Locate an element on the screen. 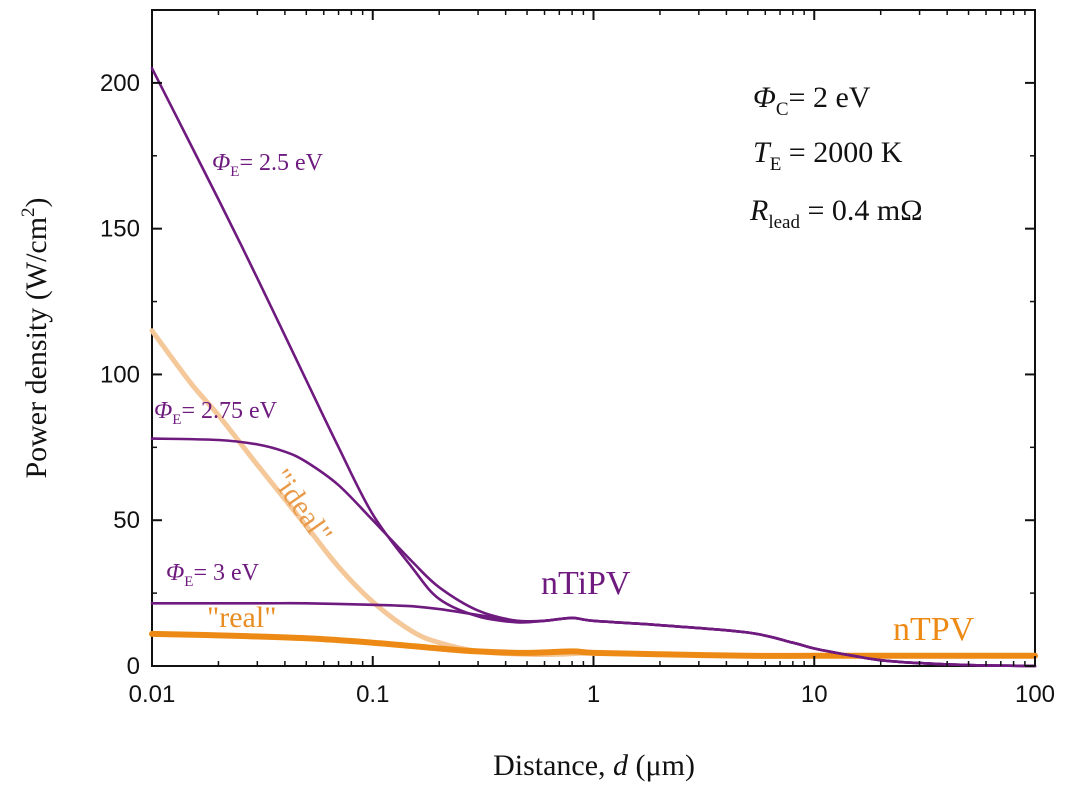 The width and height of the screenshot is (1068, 787). x-tick-label: 1 is located at coordinates (593, 694).